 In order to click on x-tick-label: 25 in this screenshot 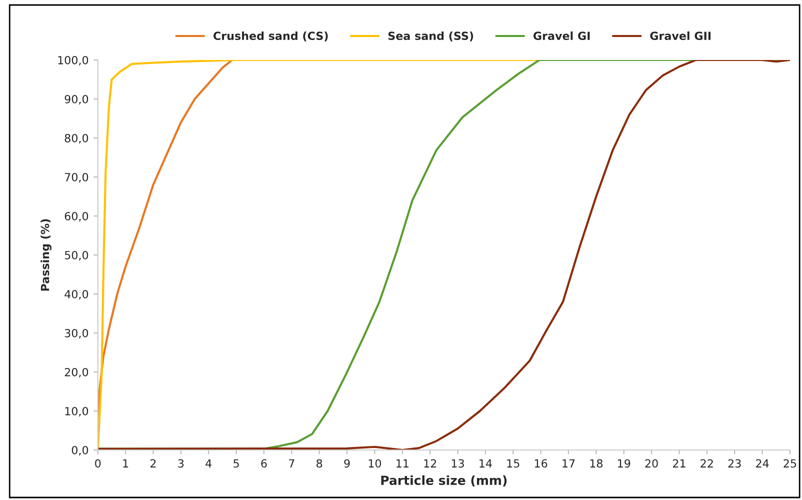, I will do `click(790, 463)`.